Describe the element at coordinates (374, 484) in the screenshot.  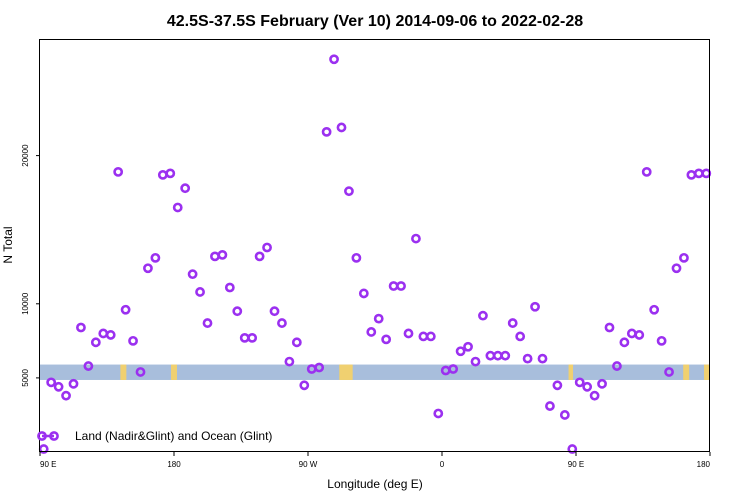
I see `x-axis-label: Longitude (deg E)` at that location.